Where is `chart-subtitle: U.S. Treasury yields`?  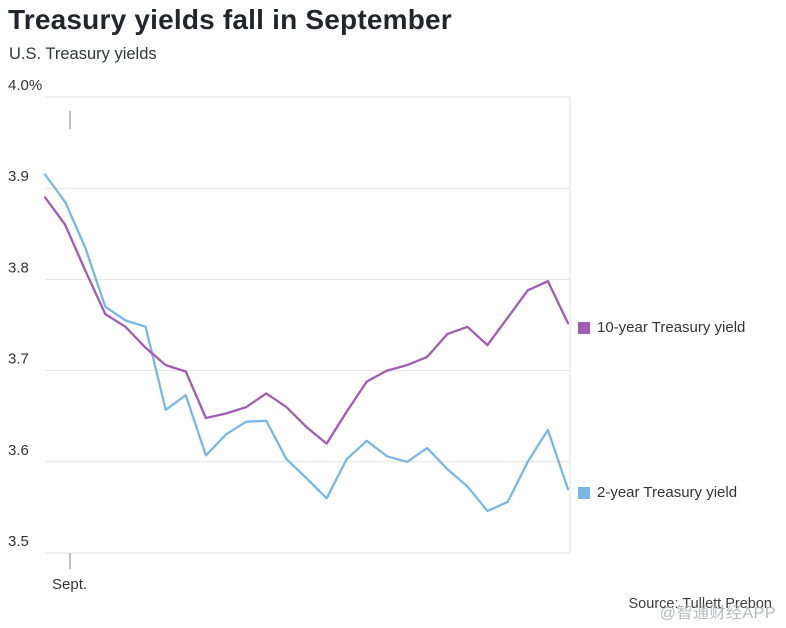
chart-subtitle: U.S. Treasury yields is located at coordinates (83, 54).